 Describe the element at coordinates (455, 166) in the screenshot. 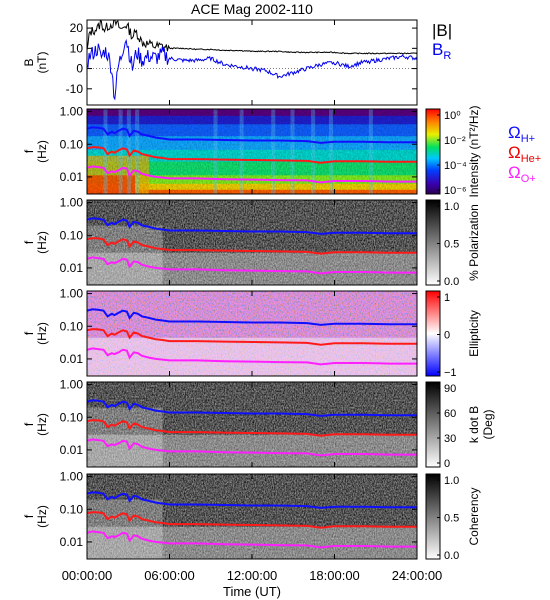

I see `colorbar-tick-label: 10⁻⁴` at that location.